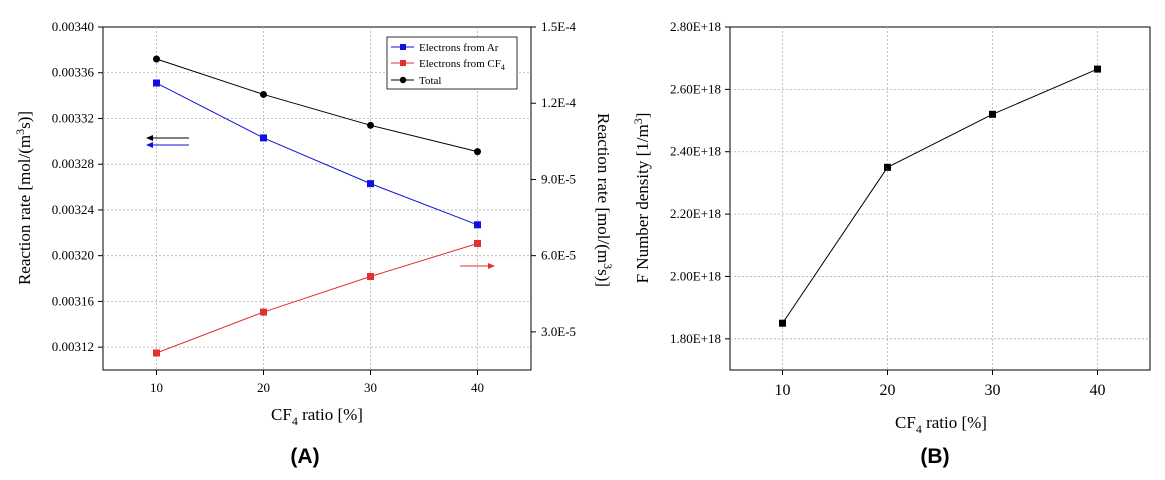 The height and width of the screenshot is (480, 1165). I want to click on y-tick-label-left: 0.00316, so click(73, 300).